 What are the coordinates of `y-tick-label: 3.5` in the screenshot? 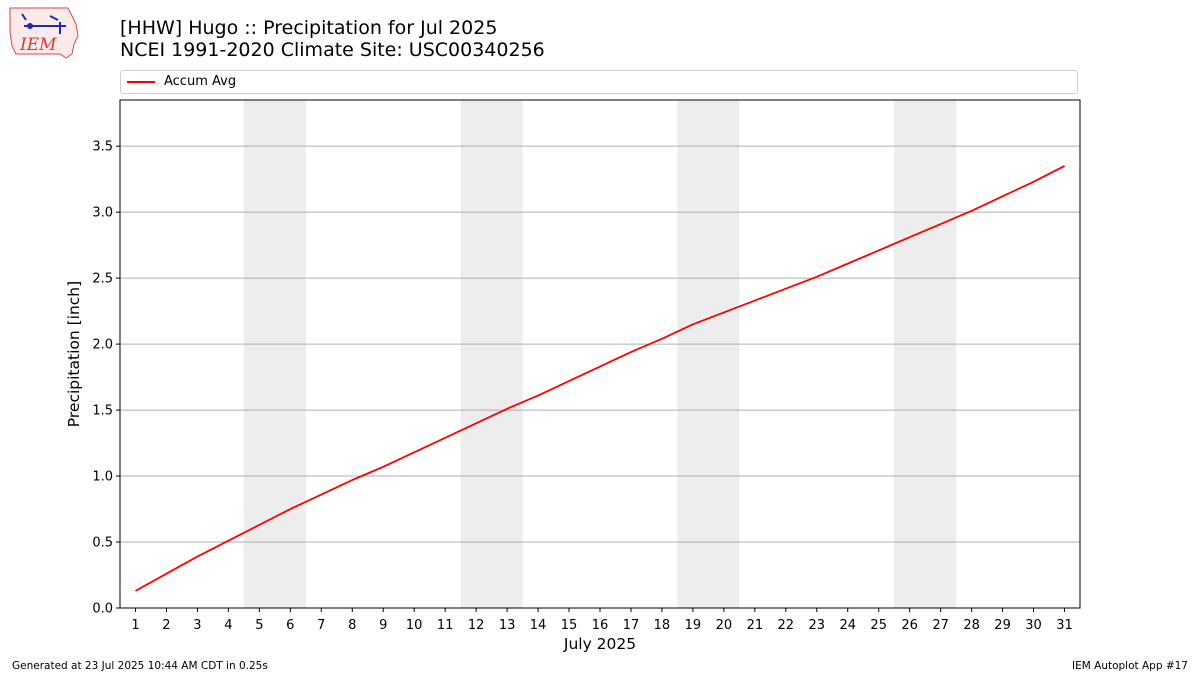 It's located at (102, 147).